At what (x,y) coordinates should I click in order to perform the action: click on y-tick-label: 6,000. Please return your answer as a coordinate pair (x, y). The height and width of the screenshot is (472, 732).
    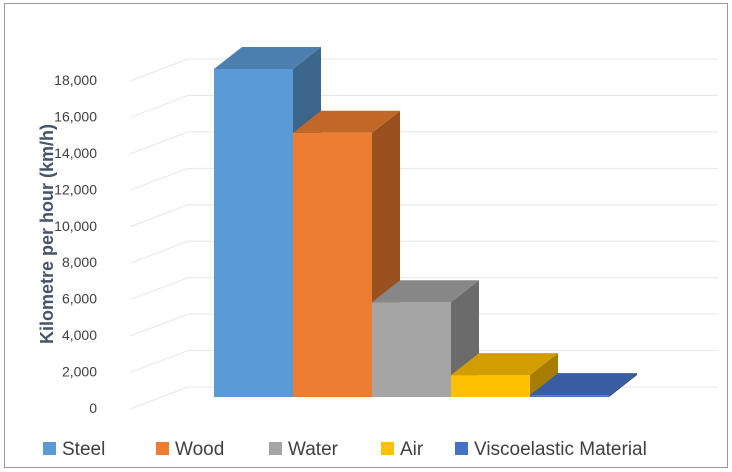
    Looking at the image, I should click on (79, 299).